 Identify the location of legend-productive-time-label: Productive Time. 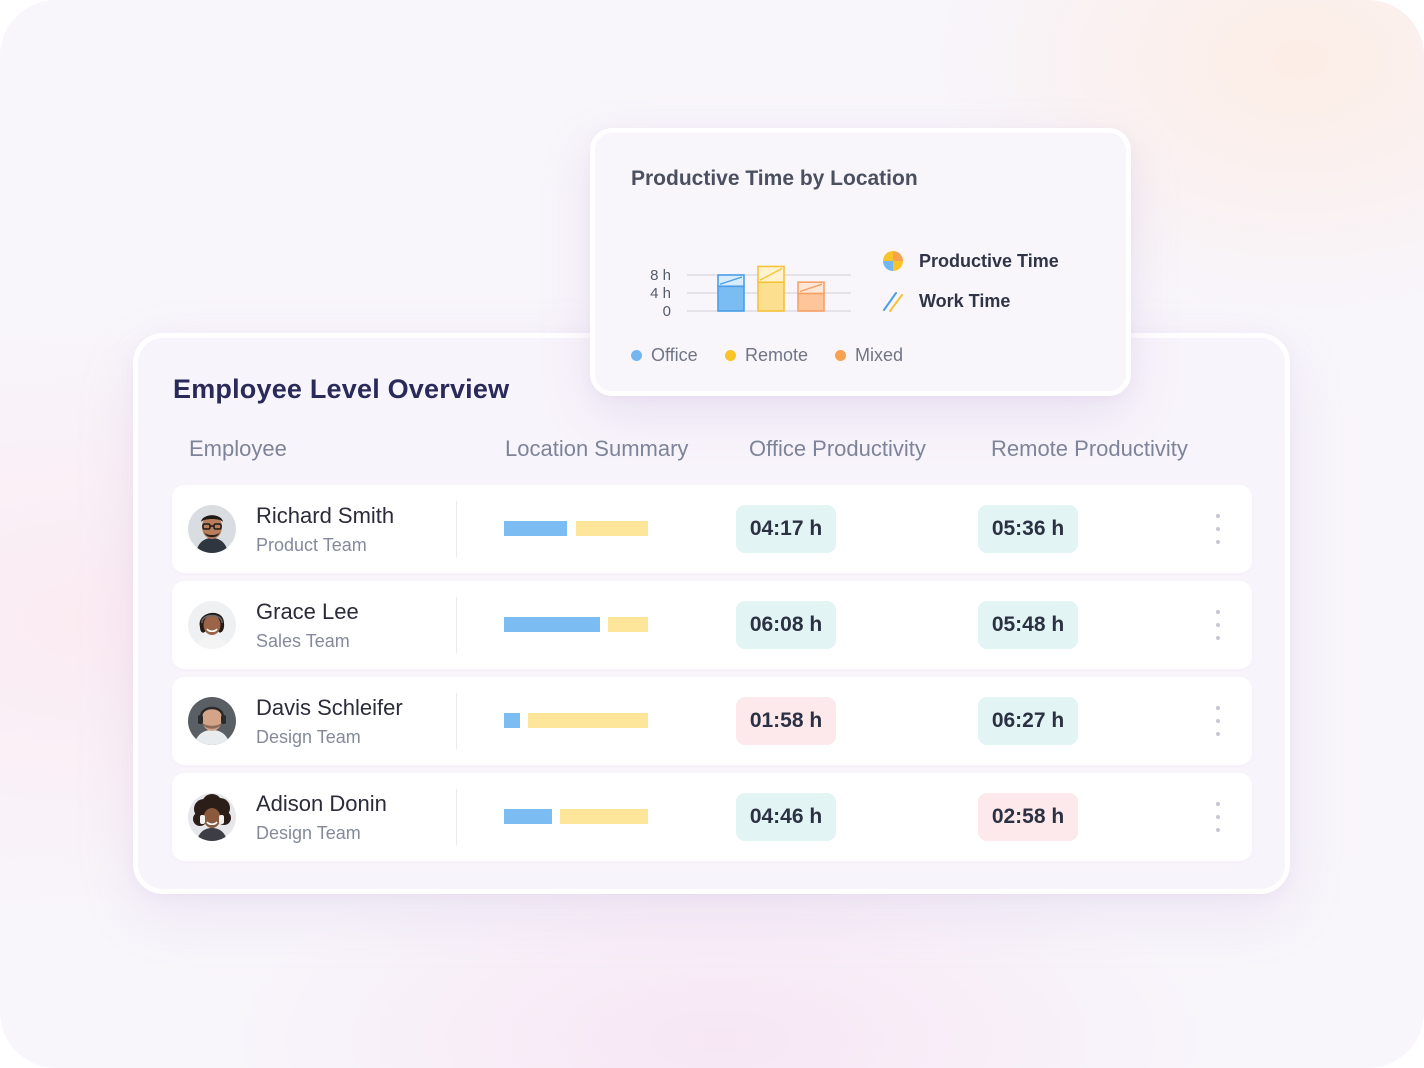
(989, 260).